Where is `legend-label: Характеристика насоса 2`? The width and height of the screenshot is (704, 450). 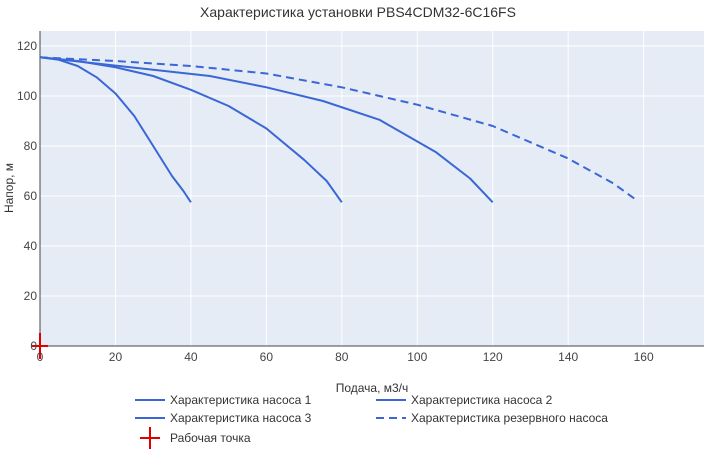
legend-label: Характеристика насоса 2 is located at coordinates (482, 400).